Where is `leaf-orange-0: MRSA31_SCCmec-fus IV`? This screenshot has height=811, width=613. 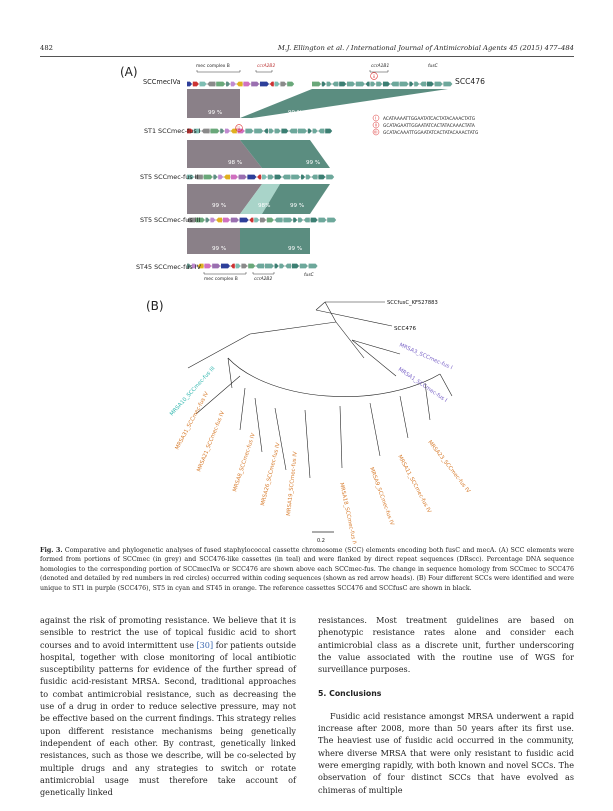 leaf-orange-0: MRSA31_SCCmec-fus IV is located at coordinates (192, 421).